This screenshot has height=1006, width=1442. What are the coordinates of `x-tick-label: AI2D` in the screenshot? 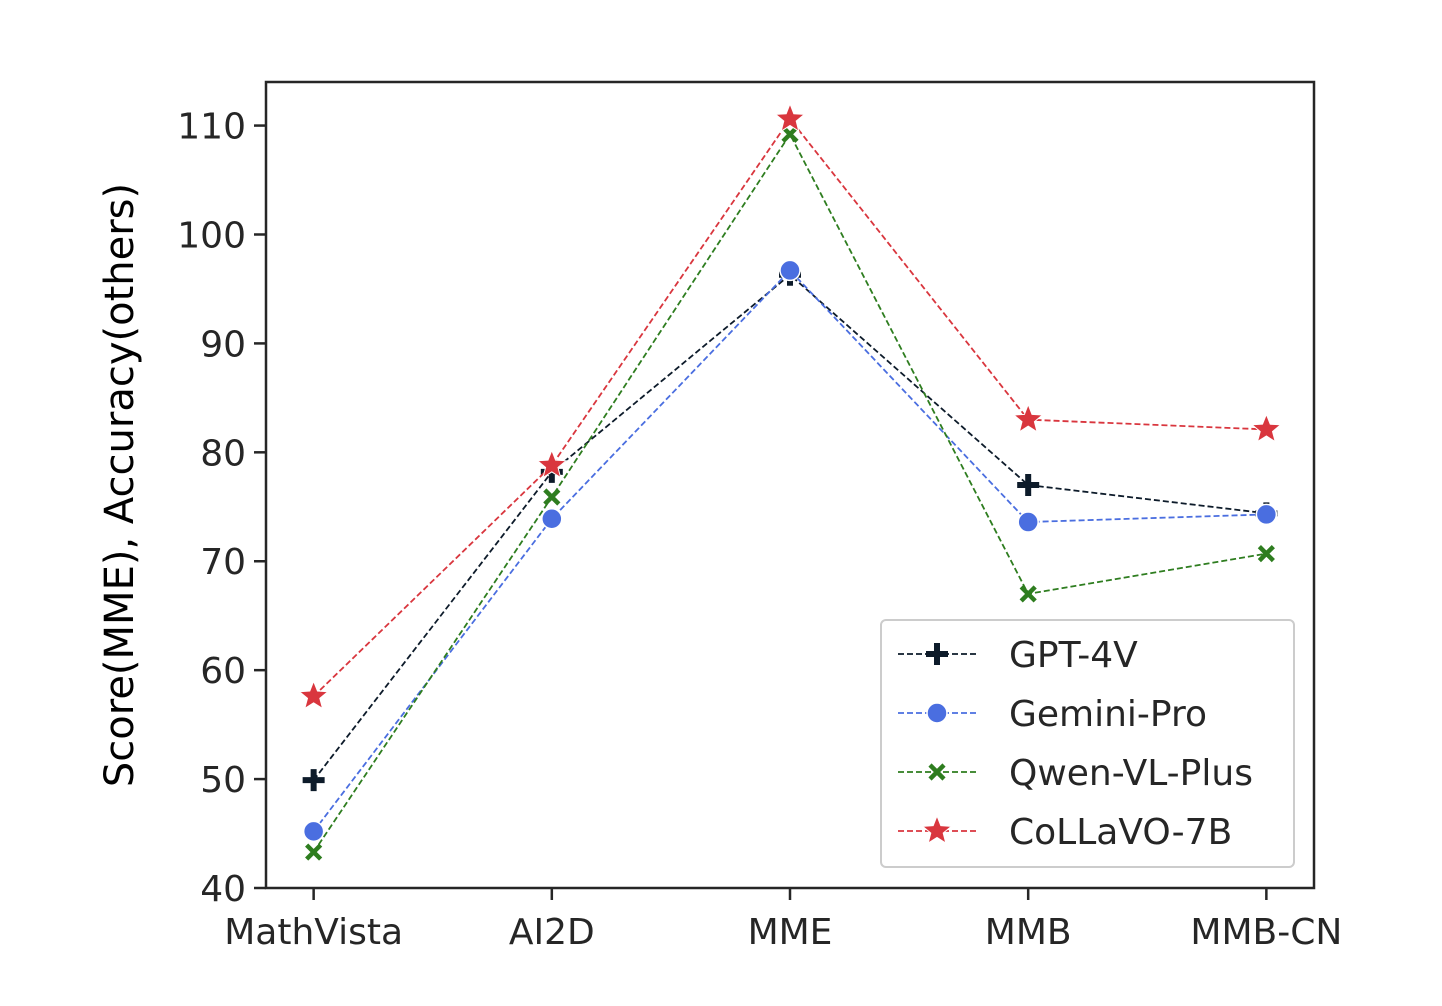 It's located at (552, 932).